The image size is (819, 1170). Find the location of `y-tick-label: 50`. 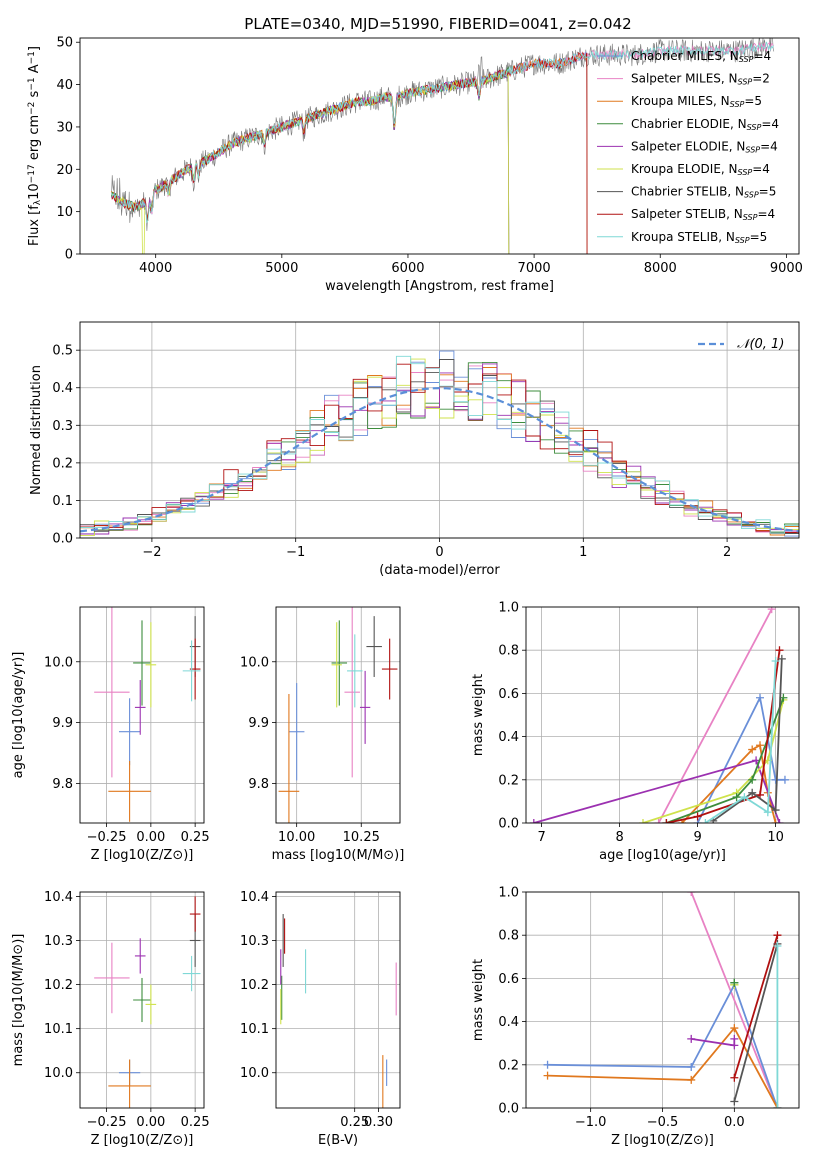

y-tick-label: 50 is located at coordinates (64, 43).